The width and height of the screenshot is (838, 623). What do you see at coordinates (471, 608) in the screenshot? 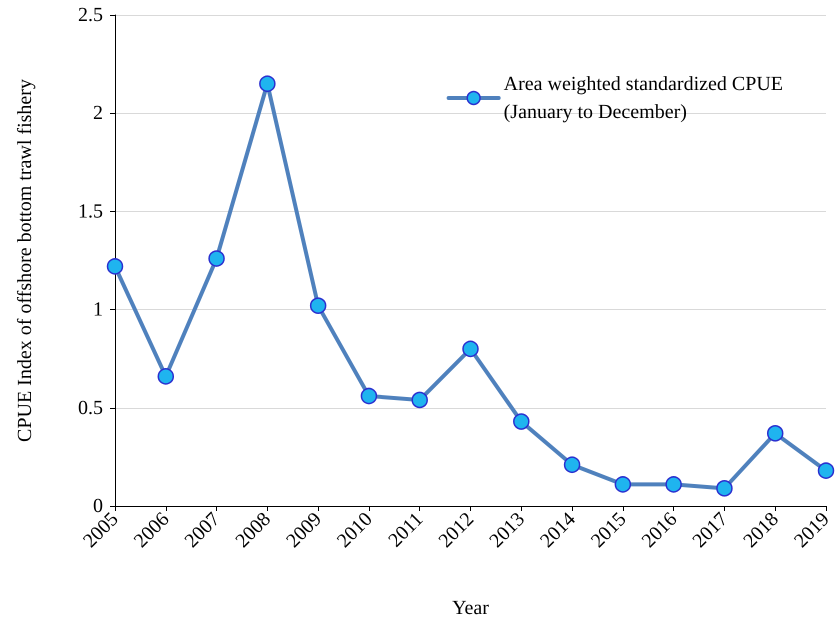
I see `x-axis-title: Year` at bounding box center [471, 608].